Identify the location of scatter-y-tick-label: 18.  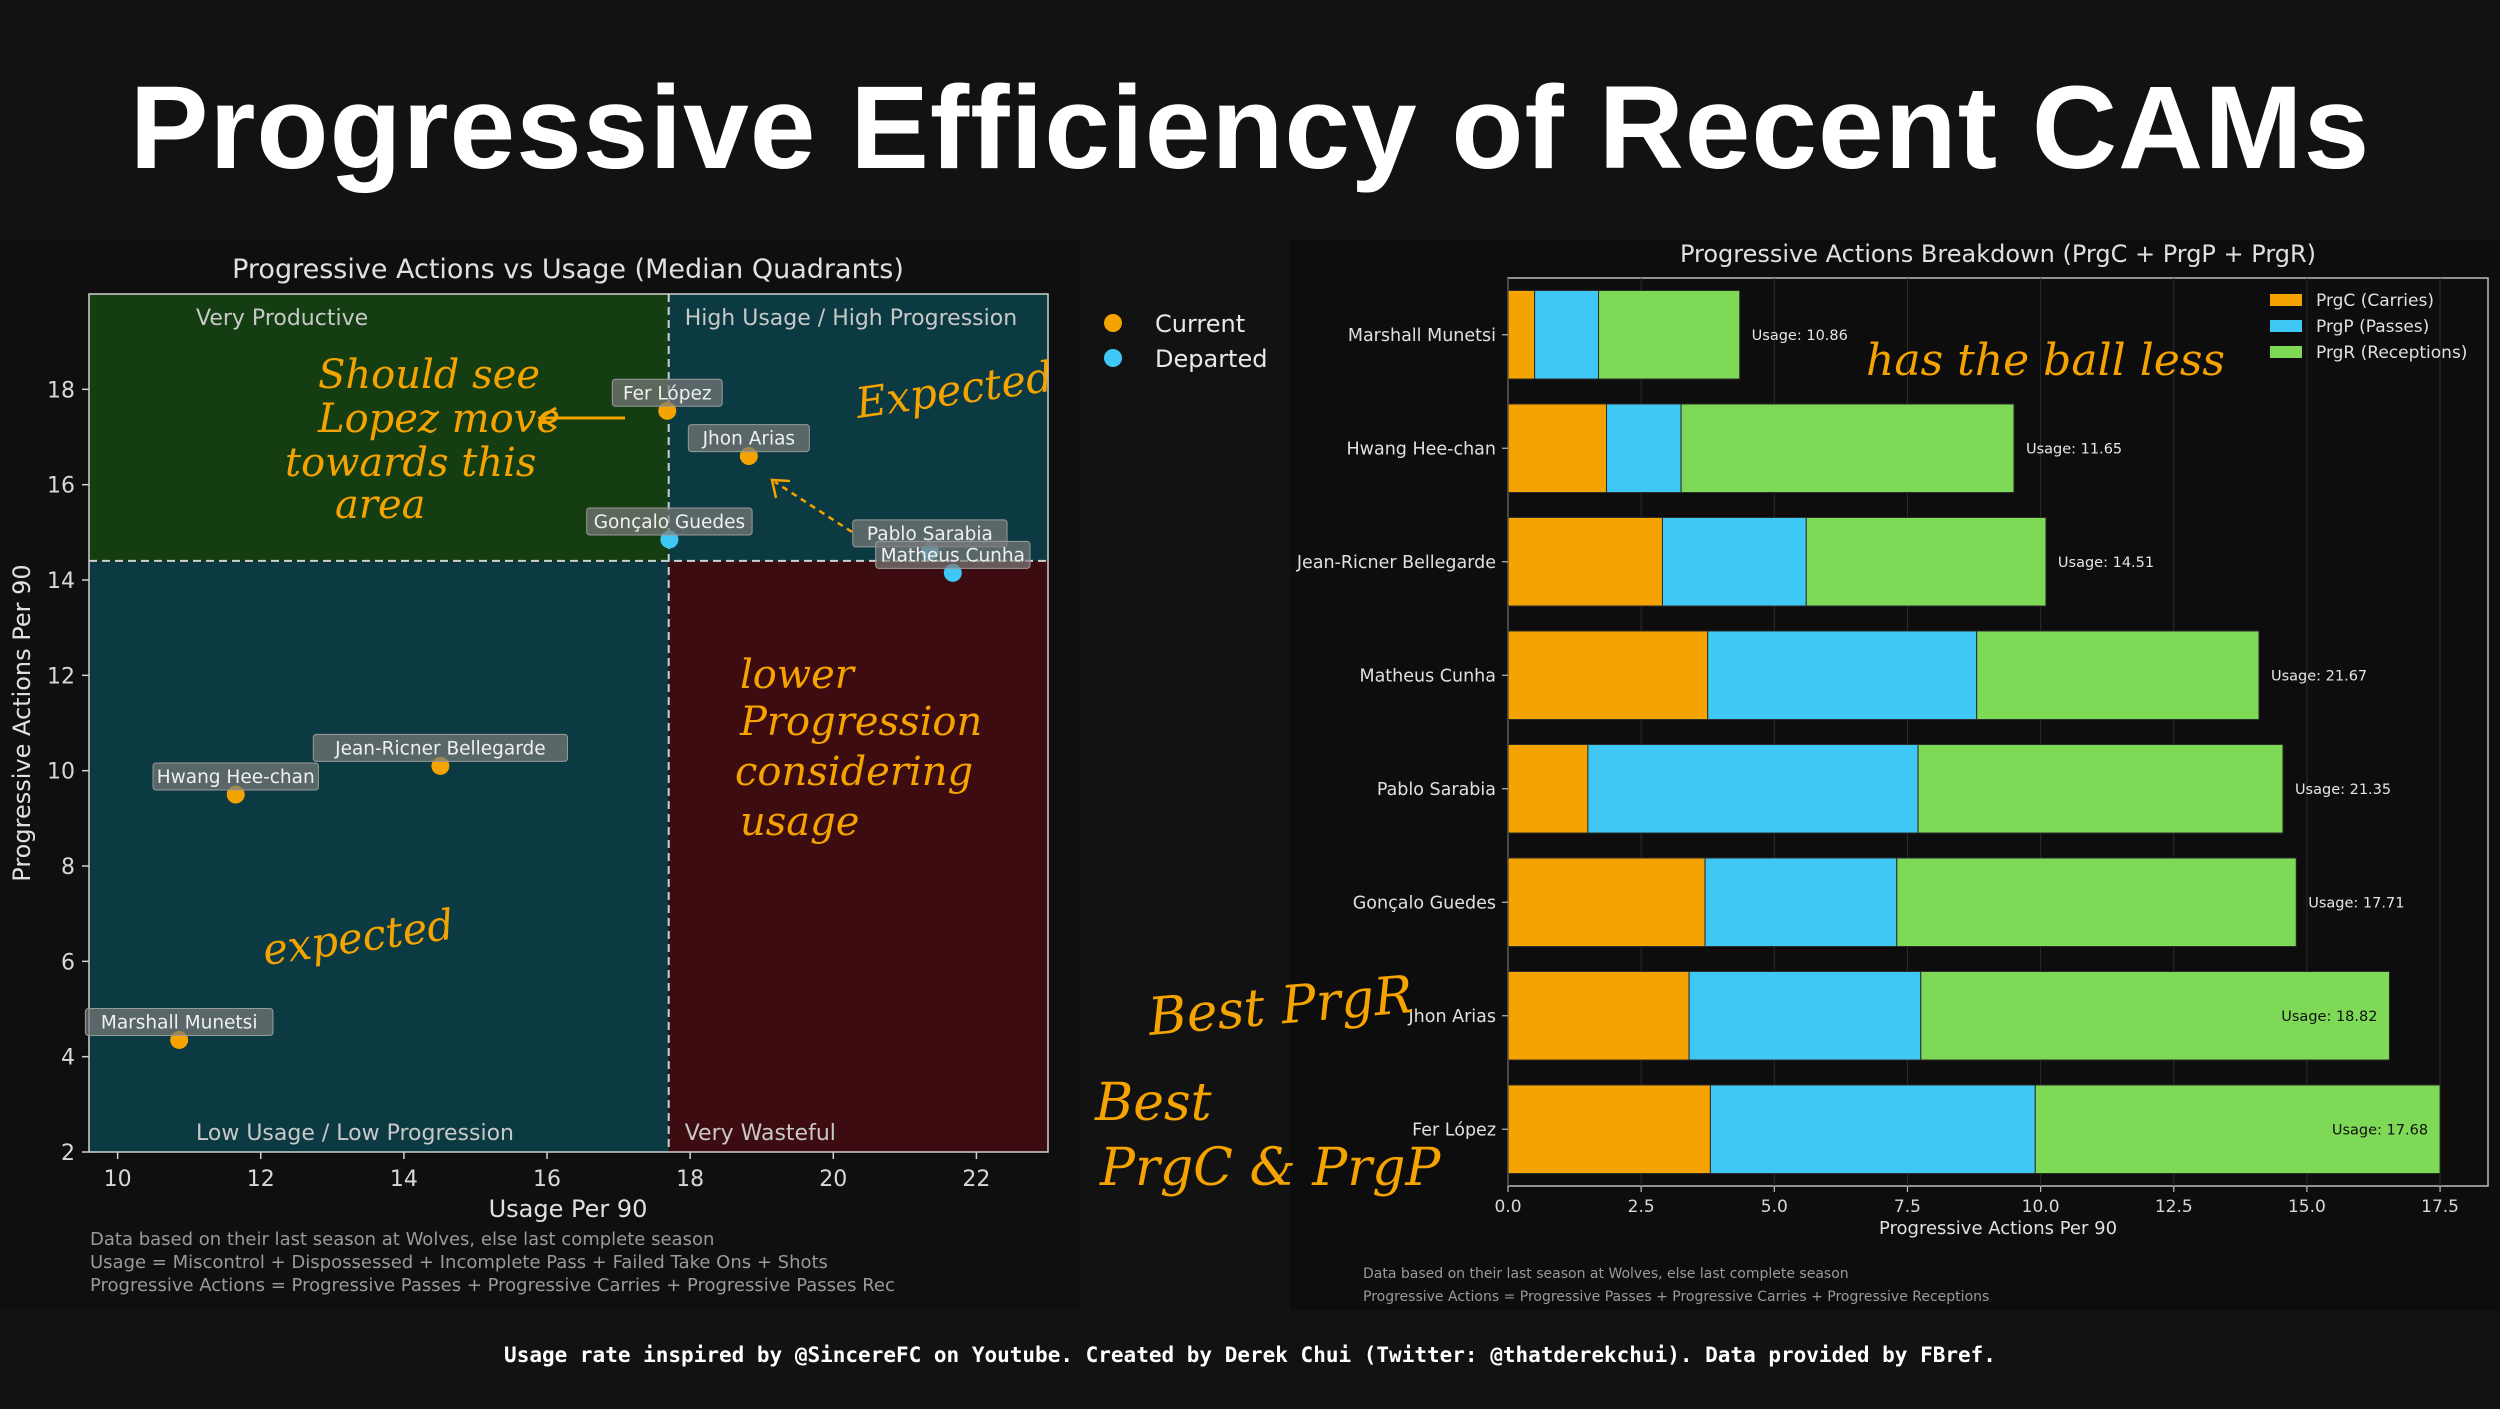
(61, 390).